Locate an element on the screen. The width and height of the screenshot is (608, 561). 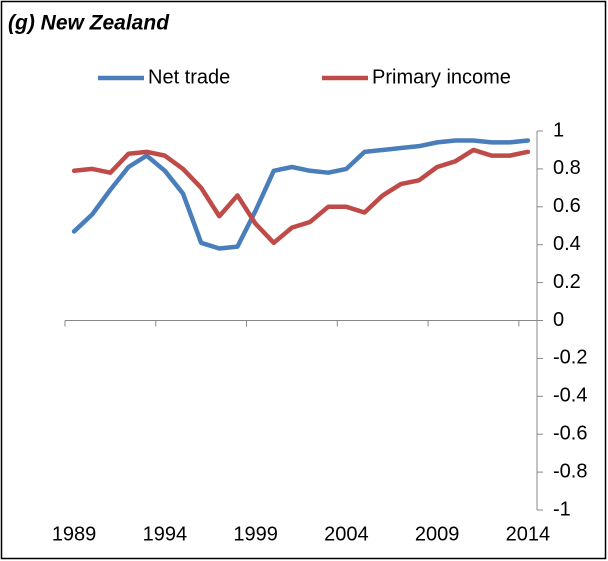
y-tick-label: -0.6 is located at coordinates (570, 433).